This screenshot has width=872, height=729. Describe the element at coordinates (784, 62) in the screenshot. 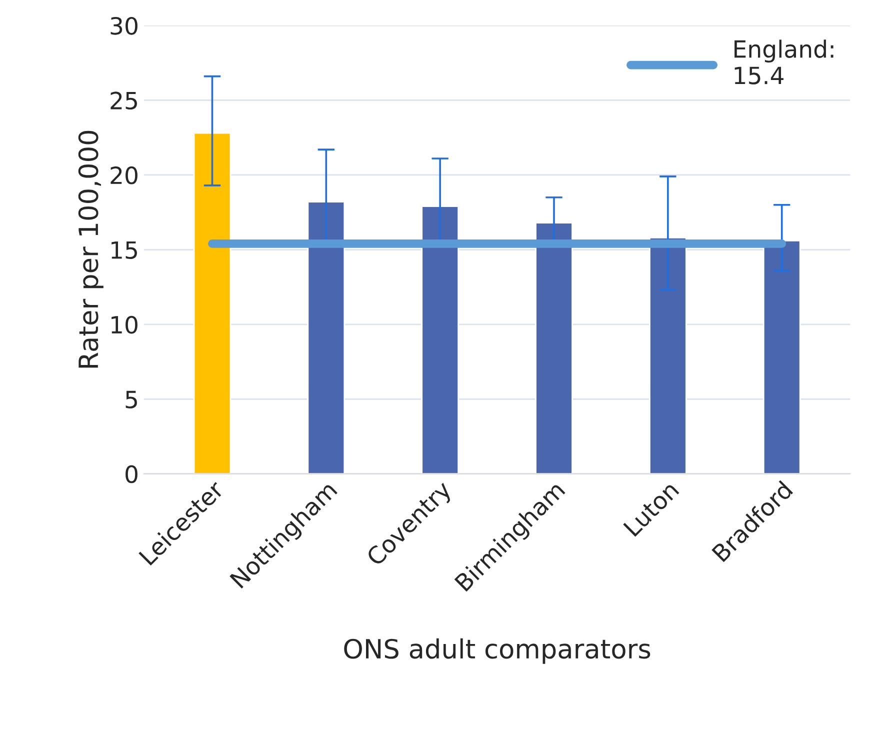

I see `legend-label: England: 15.4` at that location.